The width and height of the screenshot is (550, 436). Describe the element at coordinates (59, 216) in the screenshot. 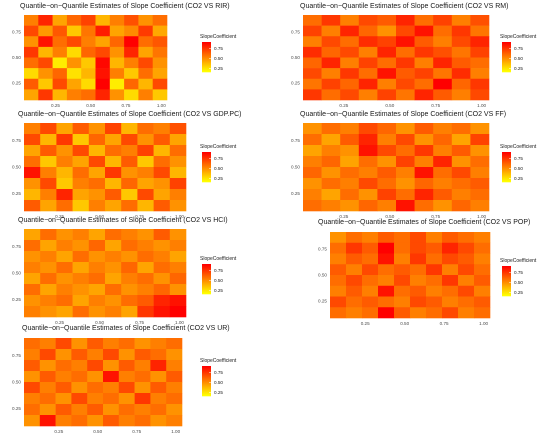

I see `x-tick-label: 0.25` at that location.